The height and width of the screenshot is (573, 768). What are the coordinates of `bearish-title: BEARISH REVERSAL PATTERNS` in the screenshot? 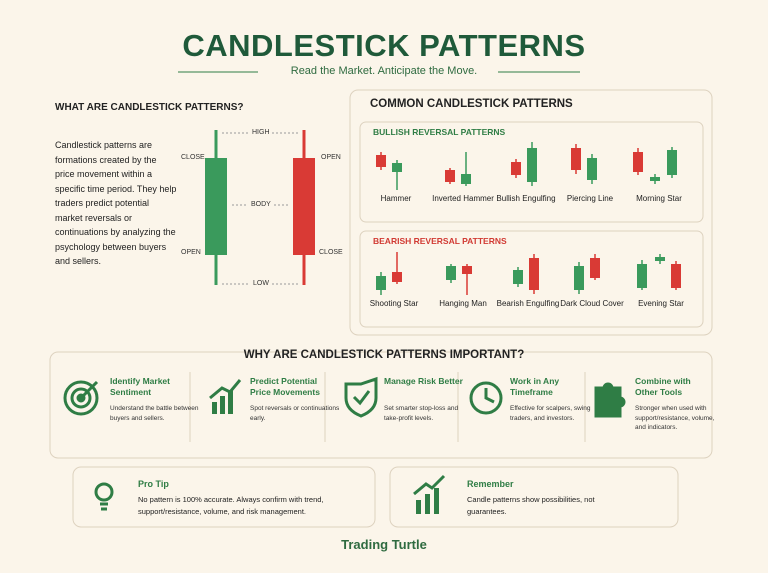 It's located at (440, 241).